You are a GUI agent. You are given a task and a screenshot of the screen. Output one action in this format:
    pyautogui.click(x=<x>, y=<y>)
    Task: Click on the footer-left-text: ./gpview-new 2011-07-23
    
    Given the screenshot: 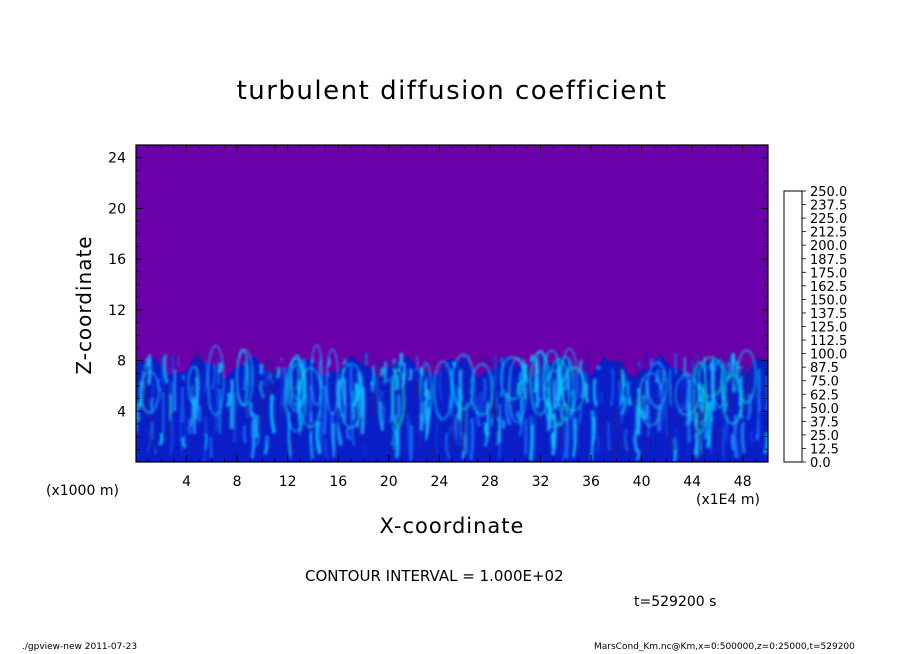 What is the action you would take?
    pyautogui.click(x=80, y=647)
    